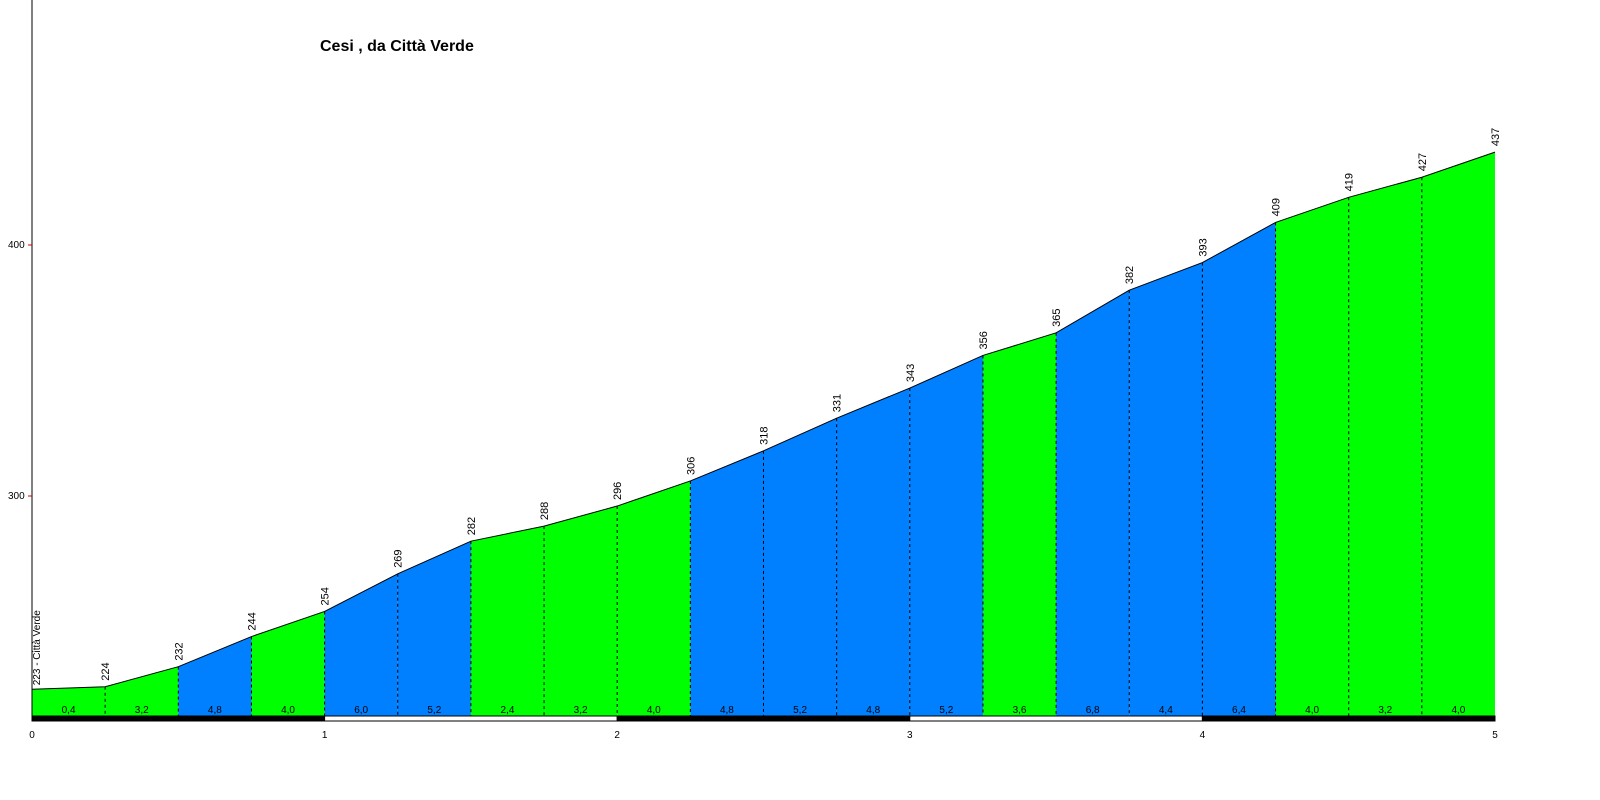 Image resolution: width=1600 pixels, height=800 pixels. Describe the element at coordinates (472, 526) in the screenshot. I see `elevation-label: 282` at that location.